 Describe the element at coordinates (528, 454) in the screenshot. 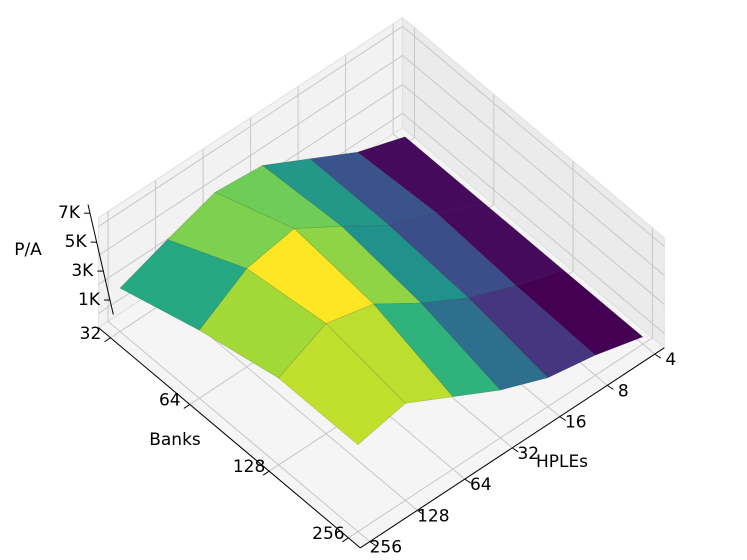

I see `y-tick-label: 32` at that location.